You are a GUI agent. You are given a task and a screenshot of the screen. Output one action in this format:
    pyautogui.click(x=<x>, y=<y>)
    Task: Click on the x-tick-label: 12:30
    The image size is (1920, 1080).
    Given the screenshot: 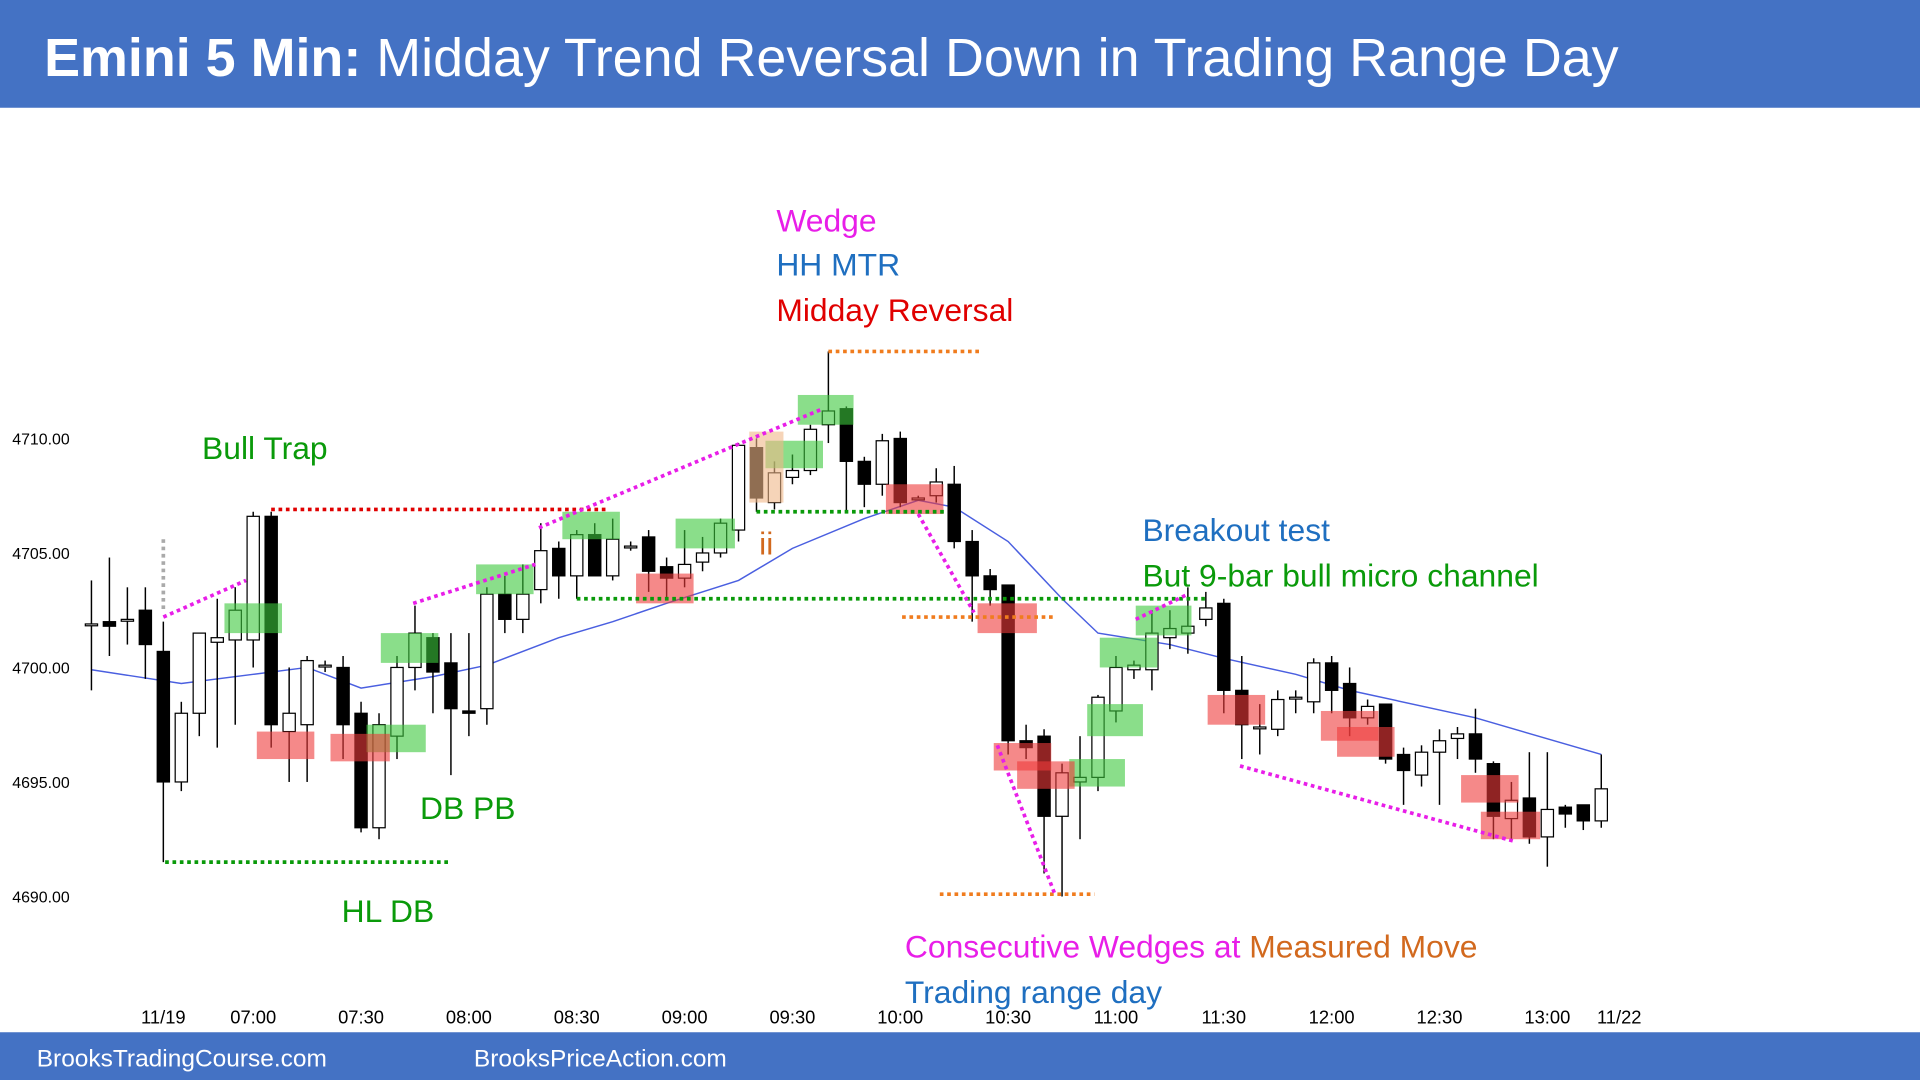 What is the action you would take?
    pyautogui.click(x=1440, y=1017)
    